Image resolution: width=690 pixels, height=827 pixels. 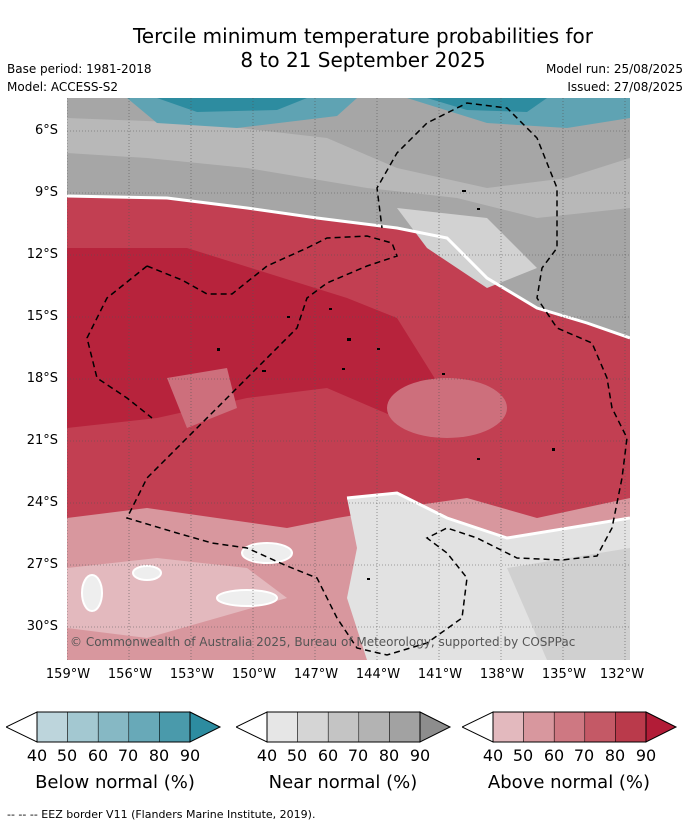 I want to click on lat-label: 27°S, so click(x=42, y=564).